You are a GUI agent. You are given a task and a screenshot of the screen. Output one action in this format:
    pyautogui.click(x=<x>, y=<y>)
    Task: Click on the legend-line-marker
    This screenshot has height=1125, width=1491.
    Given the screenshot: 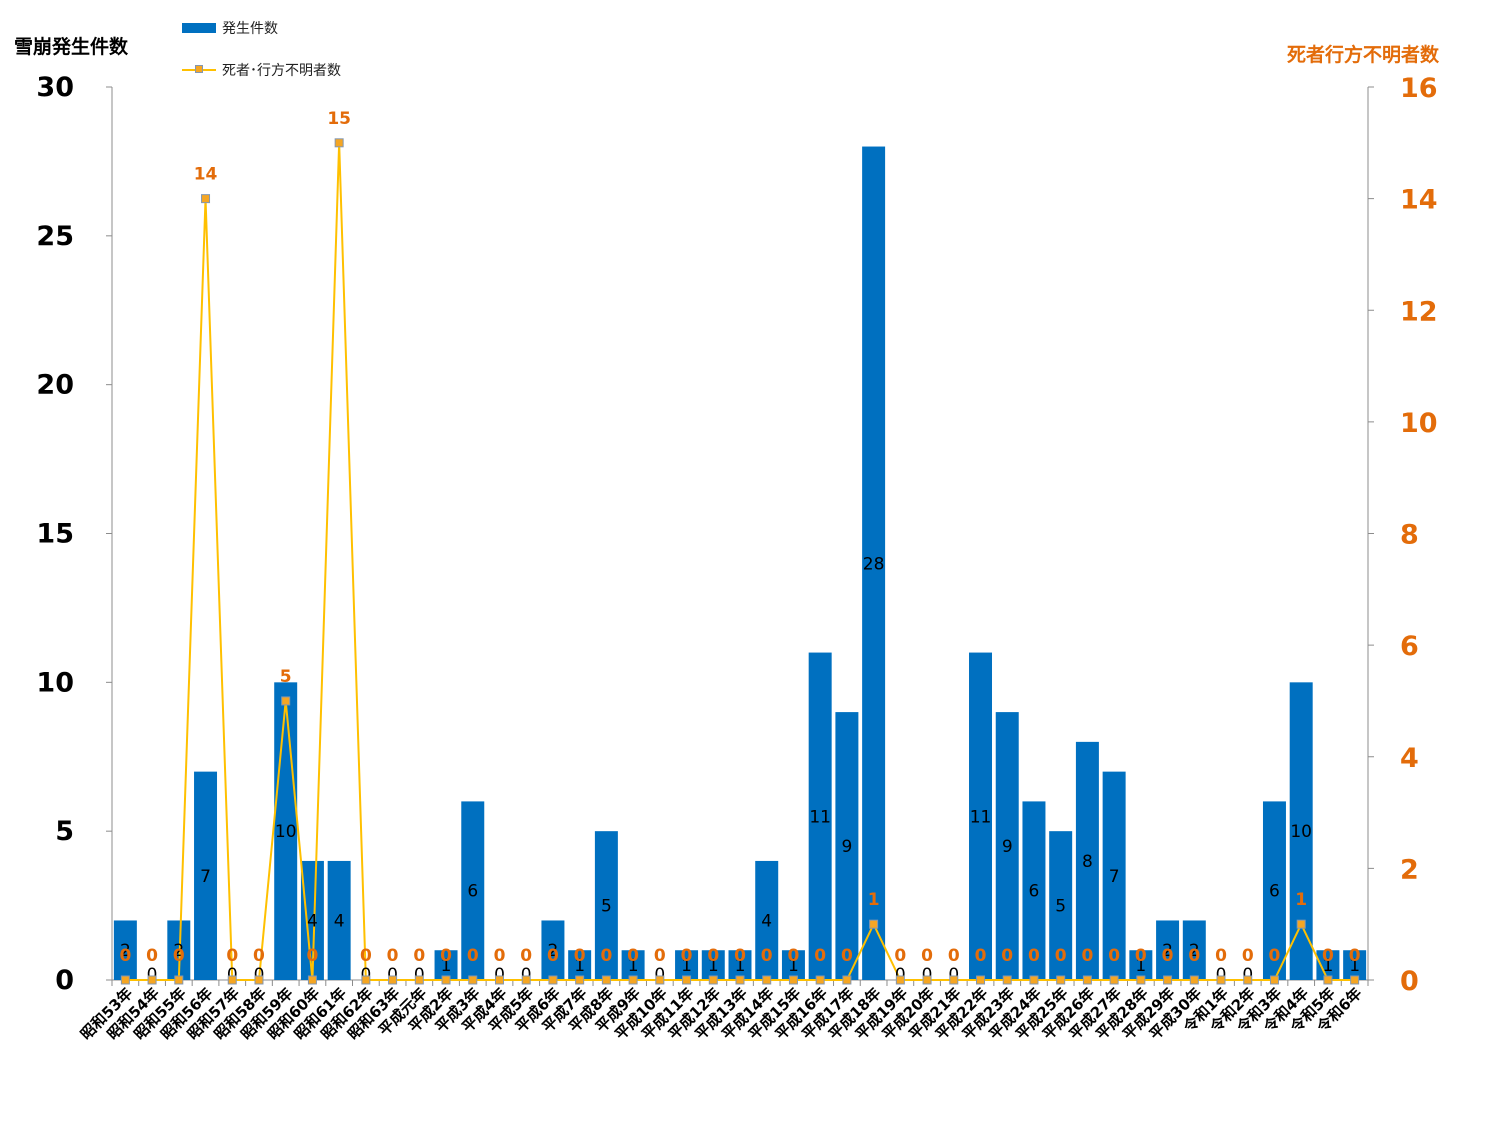 What is the action you would take?
    pyautogui.click(x=199, y=69)
    